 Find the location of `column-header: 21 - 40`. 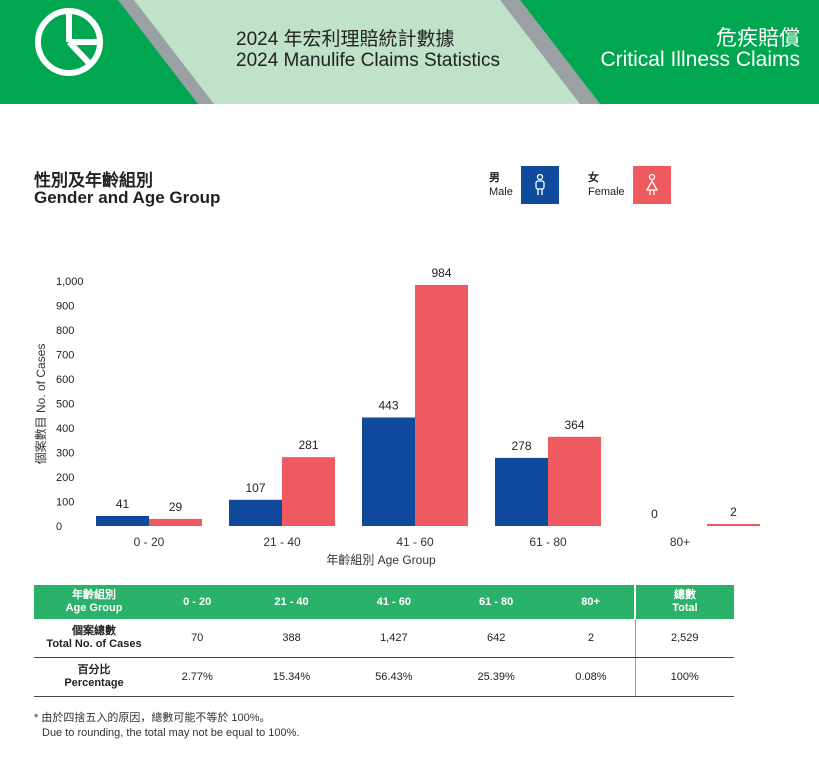

column-header: 21 - 40 is located at coordinates (291, 602).